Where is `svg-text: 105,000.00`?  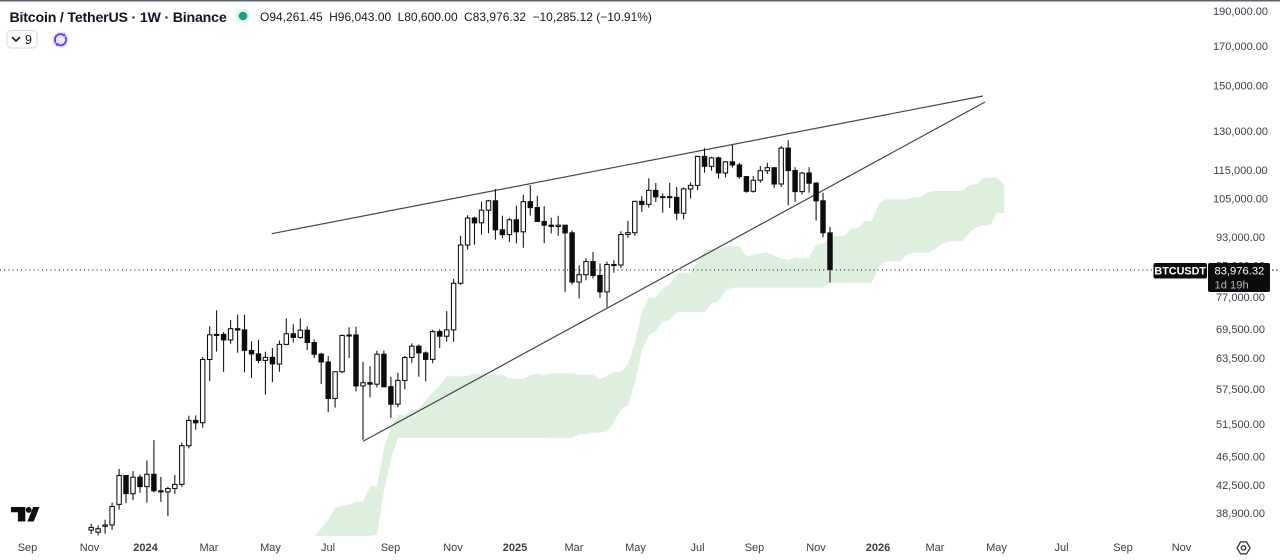 svg-text: 105,000.00 is located at coordinates (1240, 200).